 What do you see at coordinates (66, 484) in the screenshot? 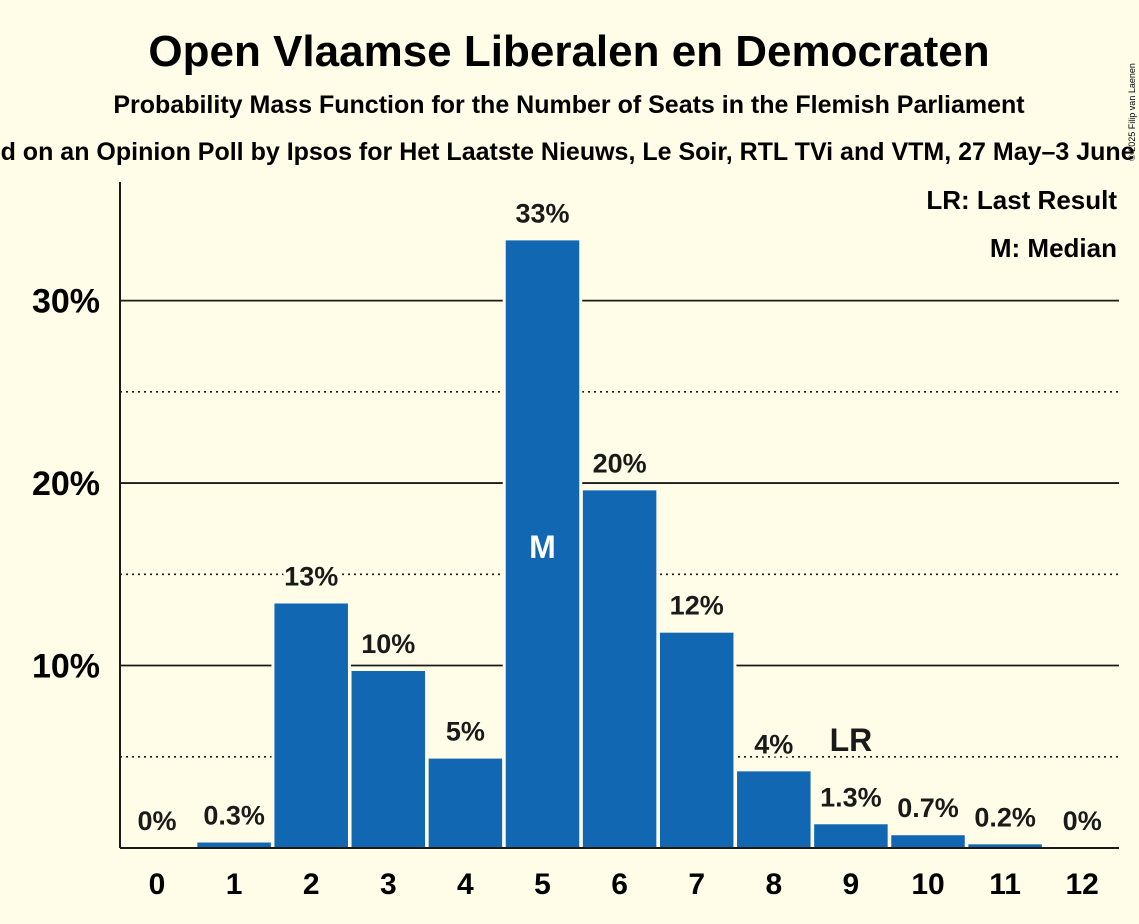
I see `y-tick-label: 20%` at bounding box center [66, 484].